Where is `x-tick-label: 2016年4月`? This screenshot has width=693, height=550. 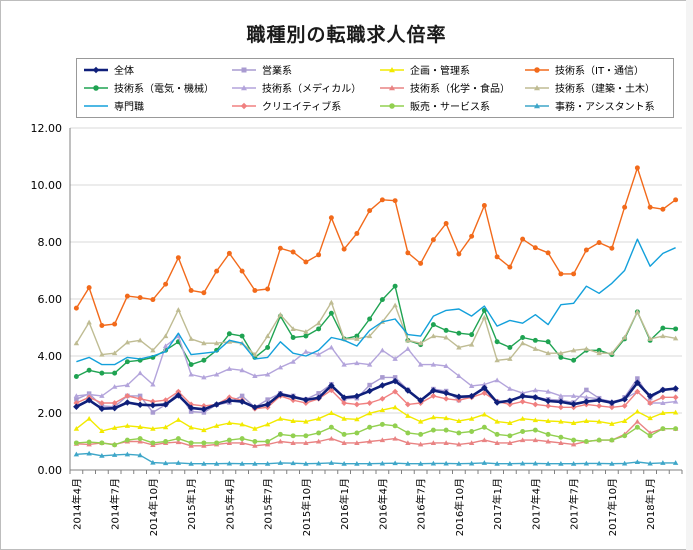 x-tick-label: 2016年4月 is located at coordinates (382, 504).